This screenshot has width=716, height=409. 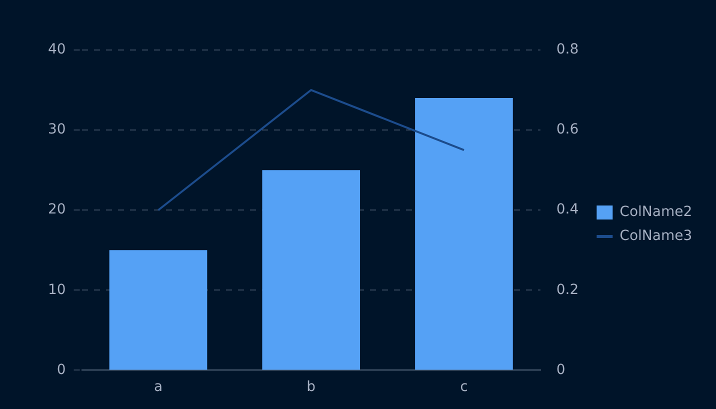 I want to click on y-tick-label: 20, so click(x=57, y=210).